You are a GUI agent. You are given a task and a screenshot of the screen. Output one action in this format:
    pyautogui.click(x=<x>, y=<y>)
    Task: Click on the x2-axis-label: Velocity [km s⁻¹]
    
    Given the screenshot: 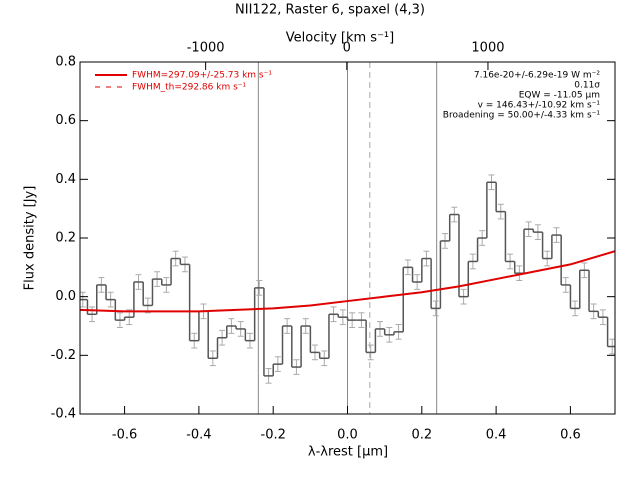 What is the action you would take?
    pyautogui.click(x=340, y=38)
    